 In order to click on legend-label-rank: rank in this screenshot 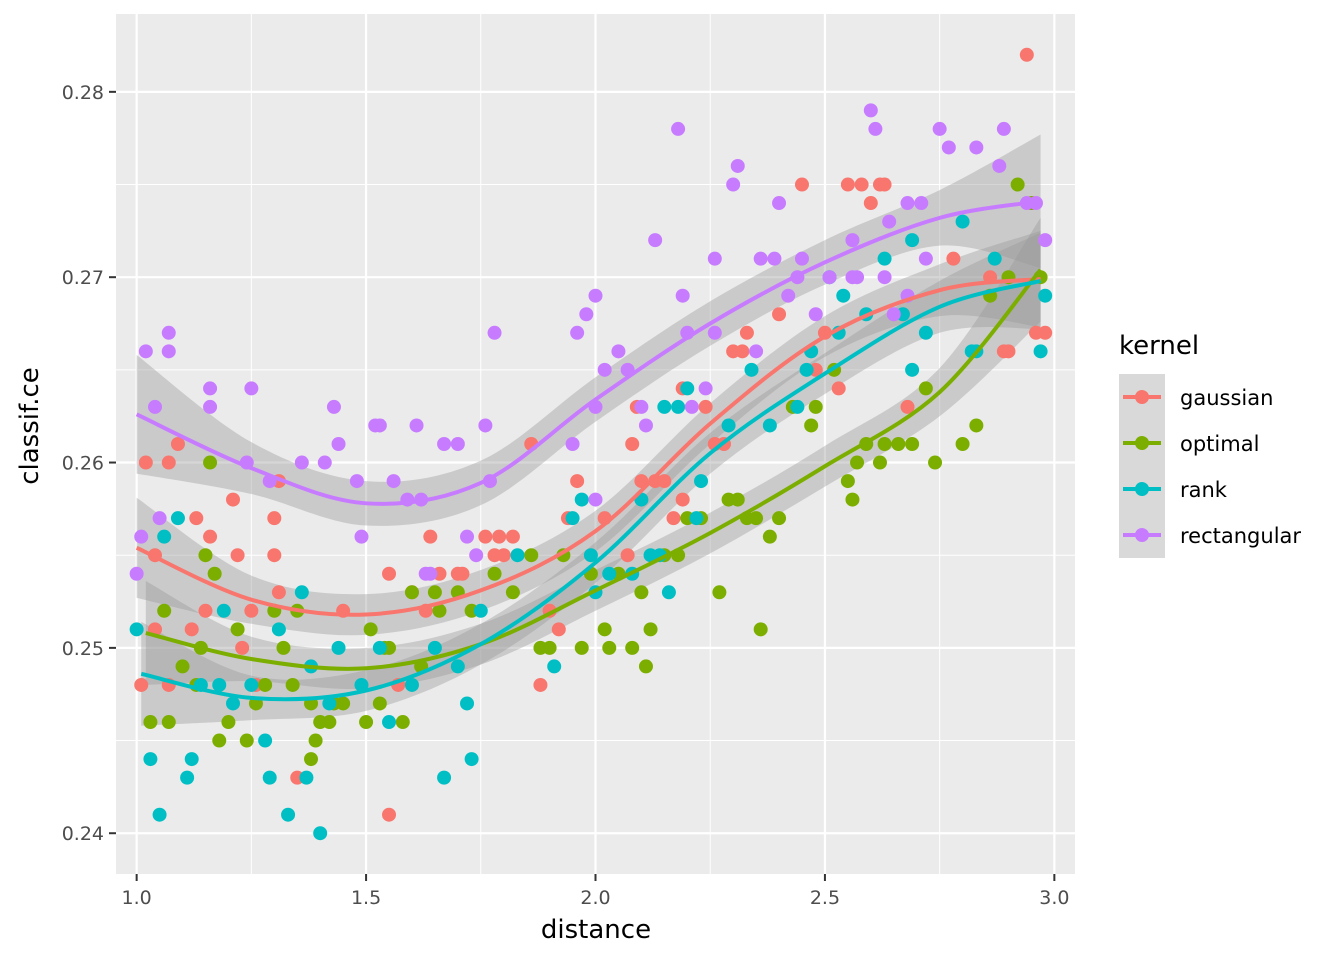, I will do `click(1204, 490)`.